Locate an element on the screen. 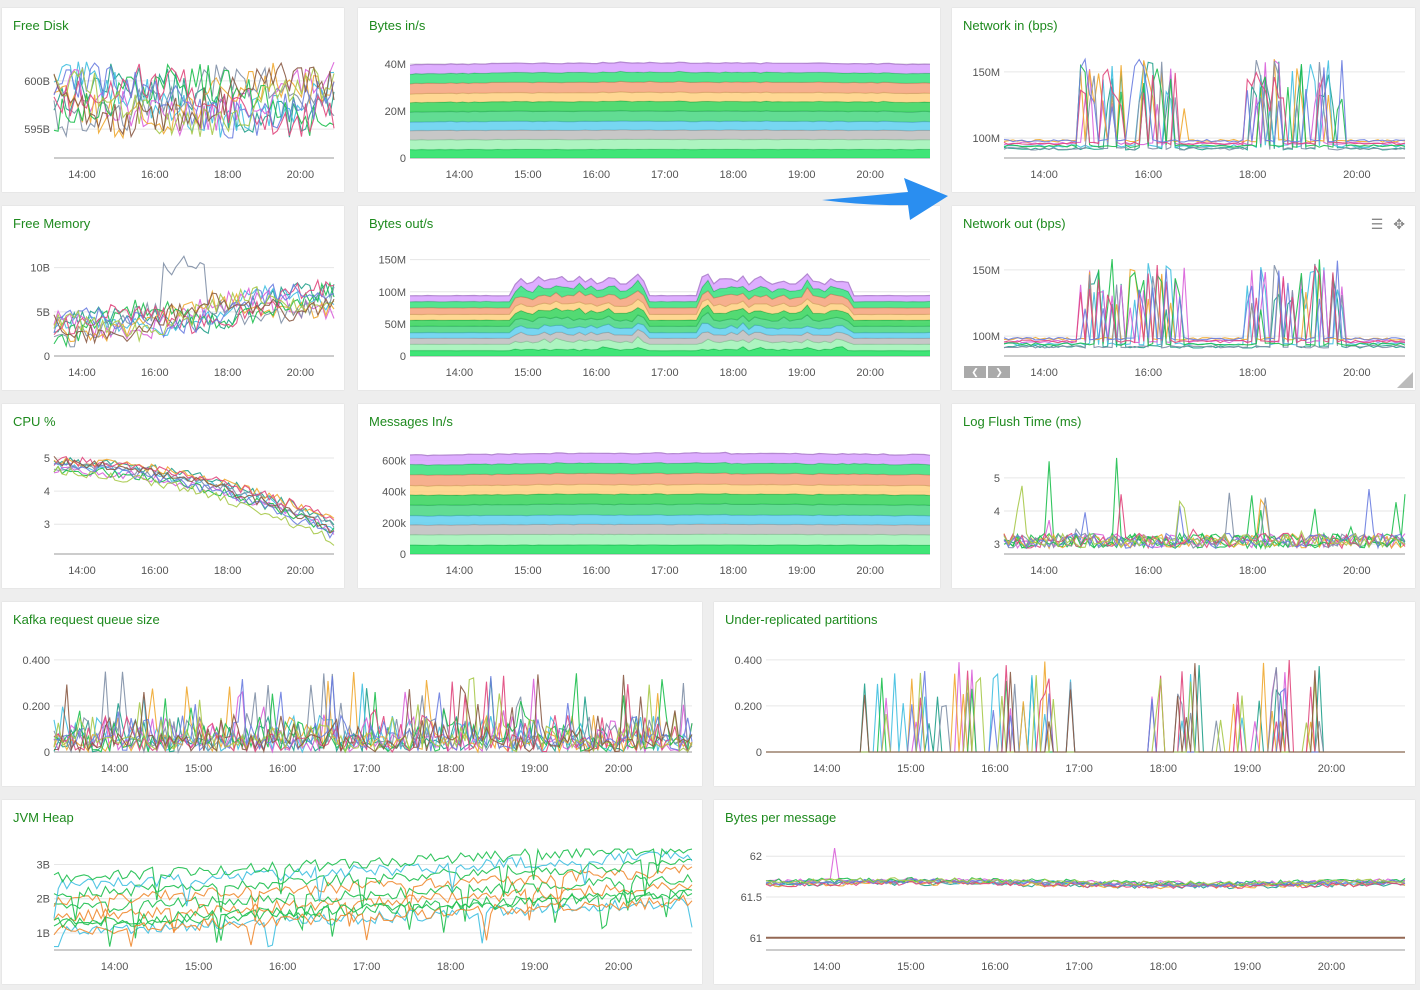  chart-title: Free Memory is located at coordinates (52, 223).